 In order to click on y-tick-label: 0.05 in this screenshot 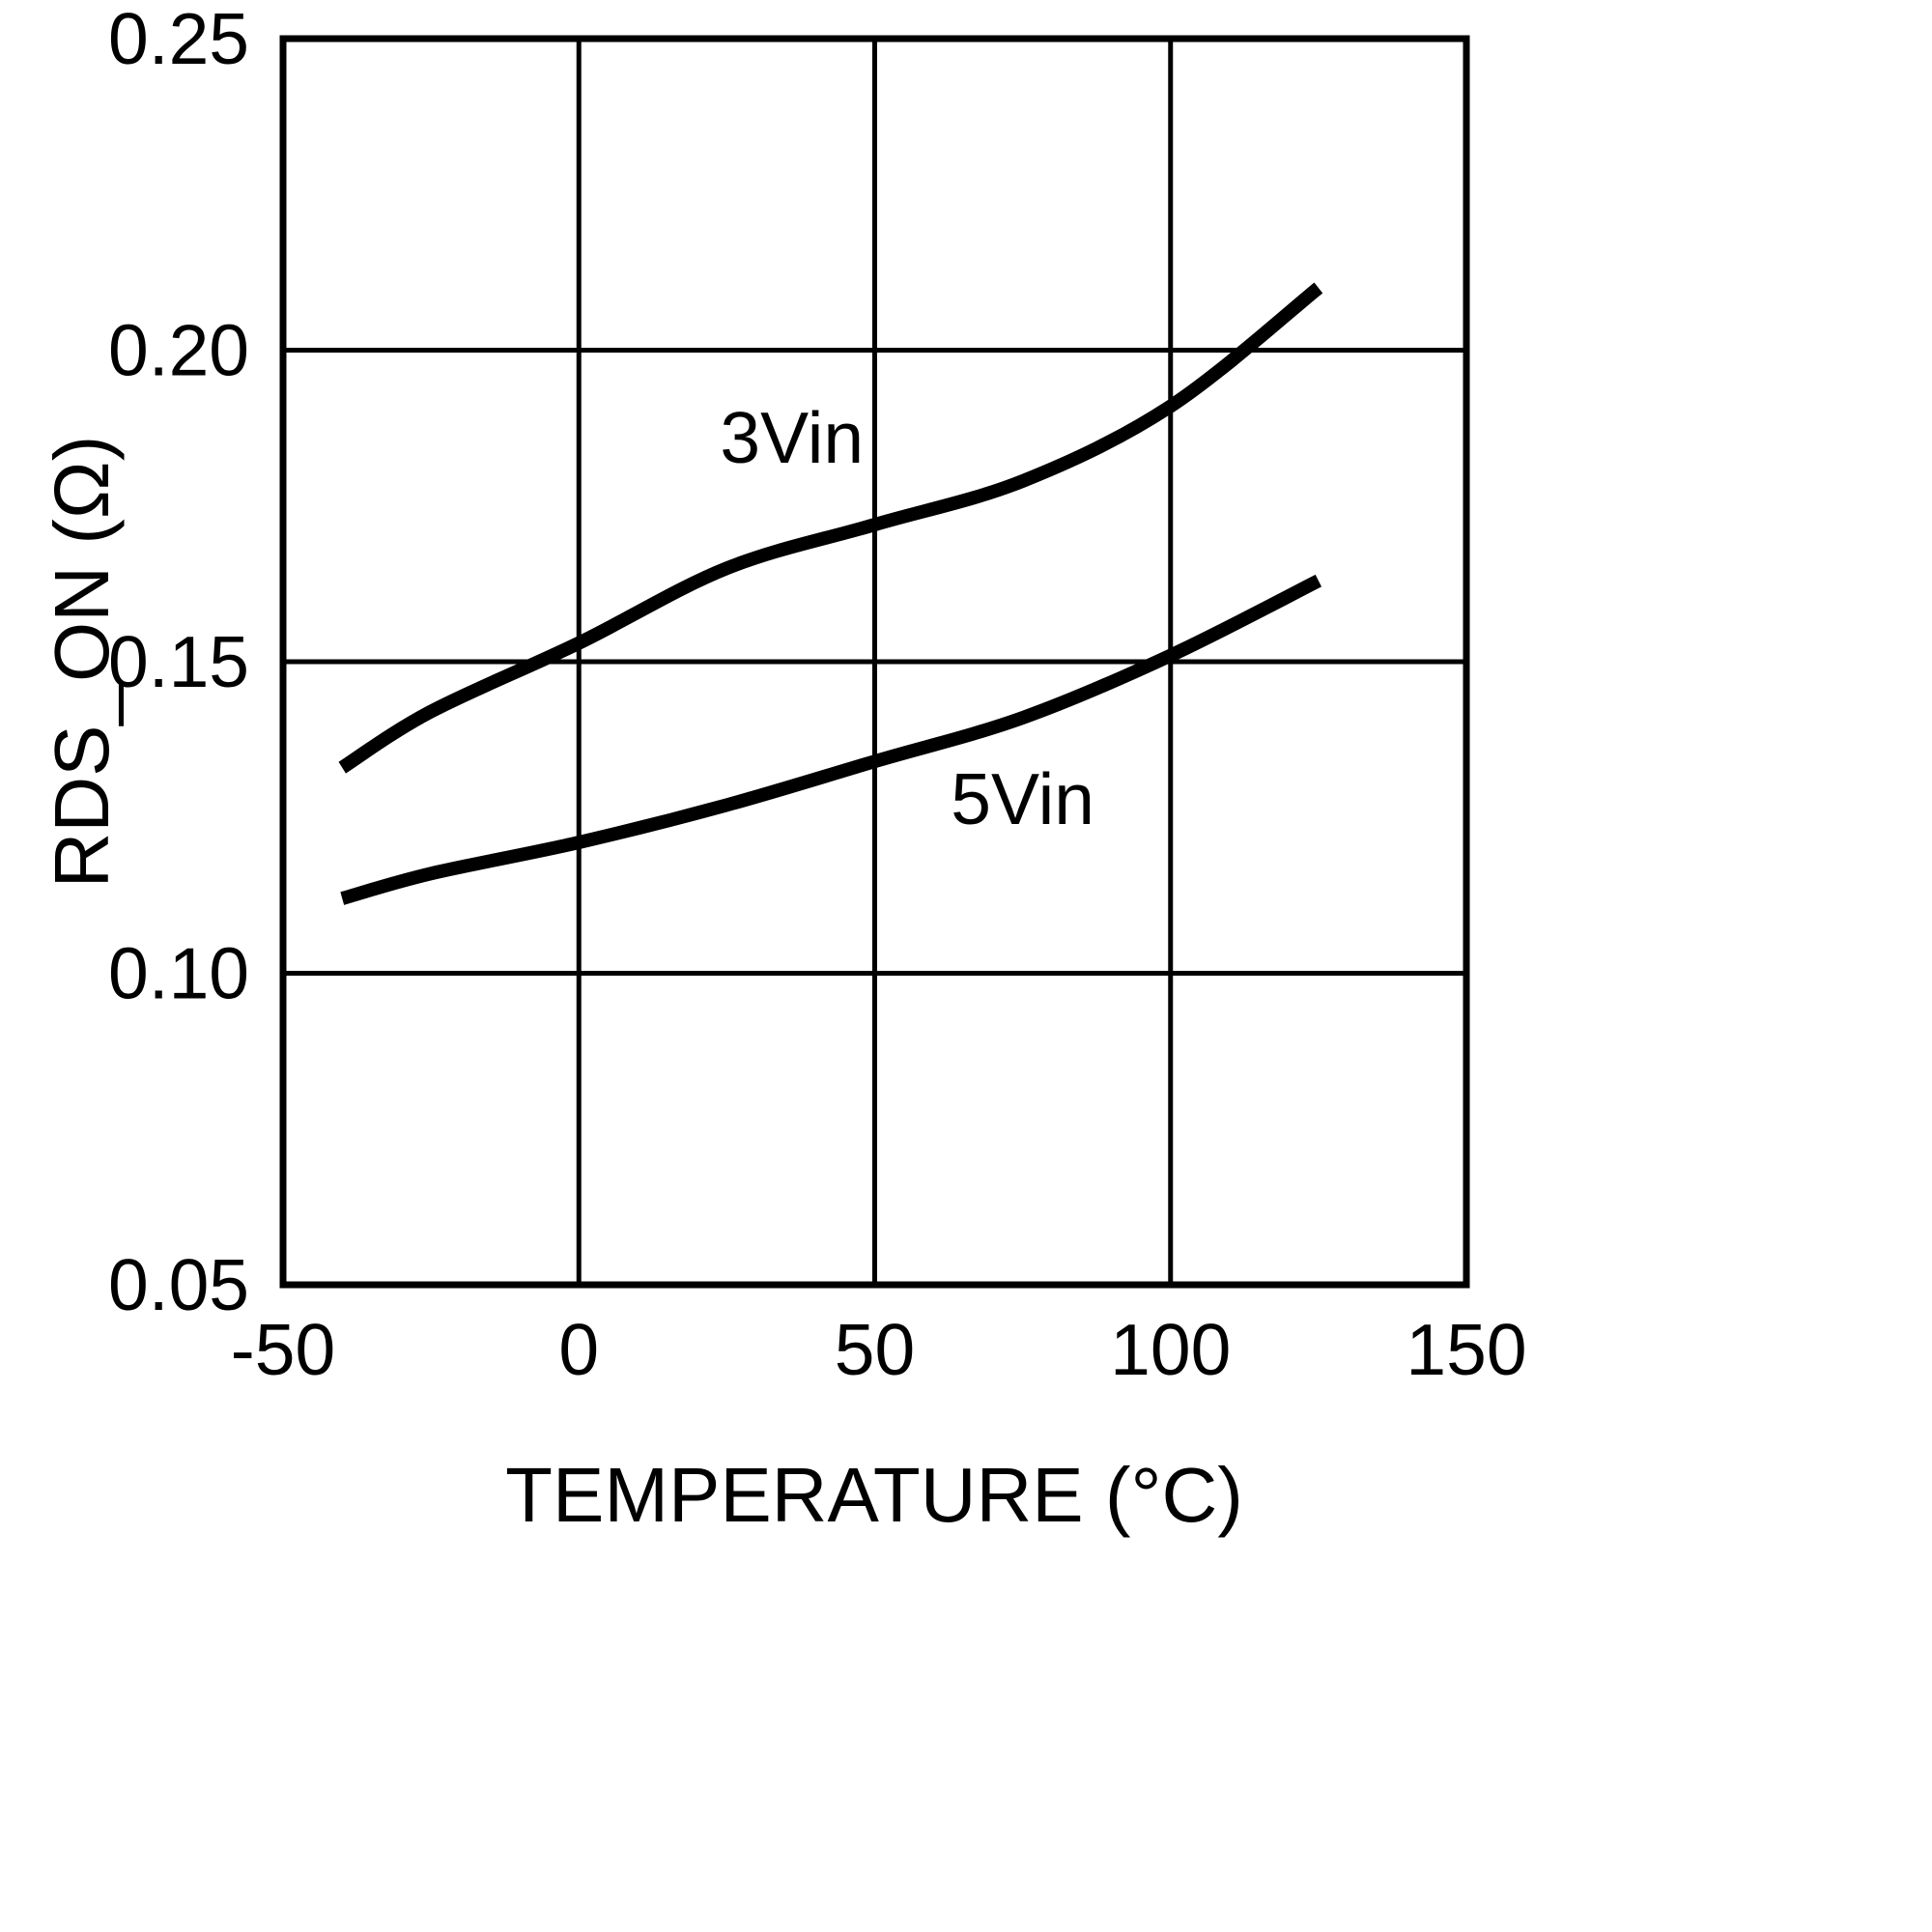, I will do `click(178, 1284)`.